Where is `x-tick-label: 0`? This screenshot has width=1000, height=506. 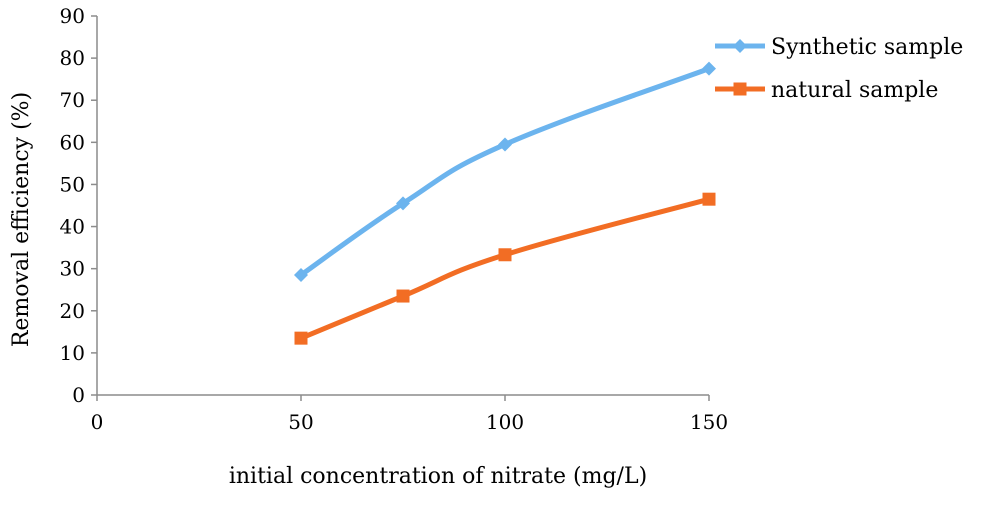
x-tick-label: 0 is located at coordinates (97, 422).